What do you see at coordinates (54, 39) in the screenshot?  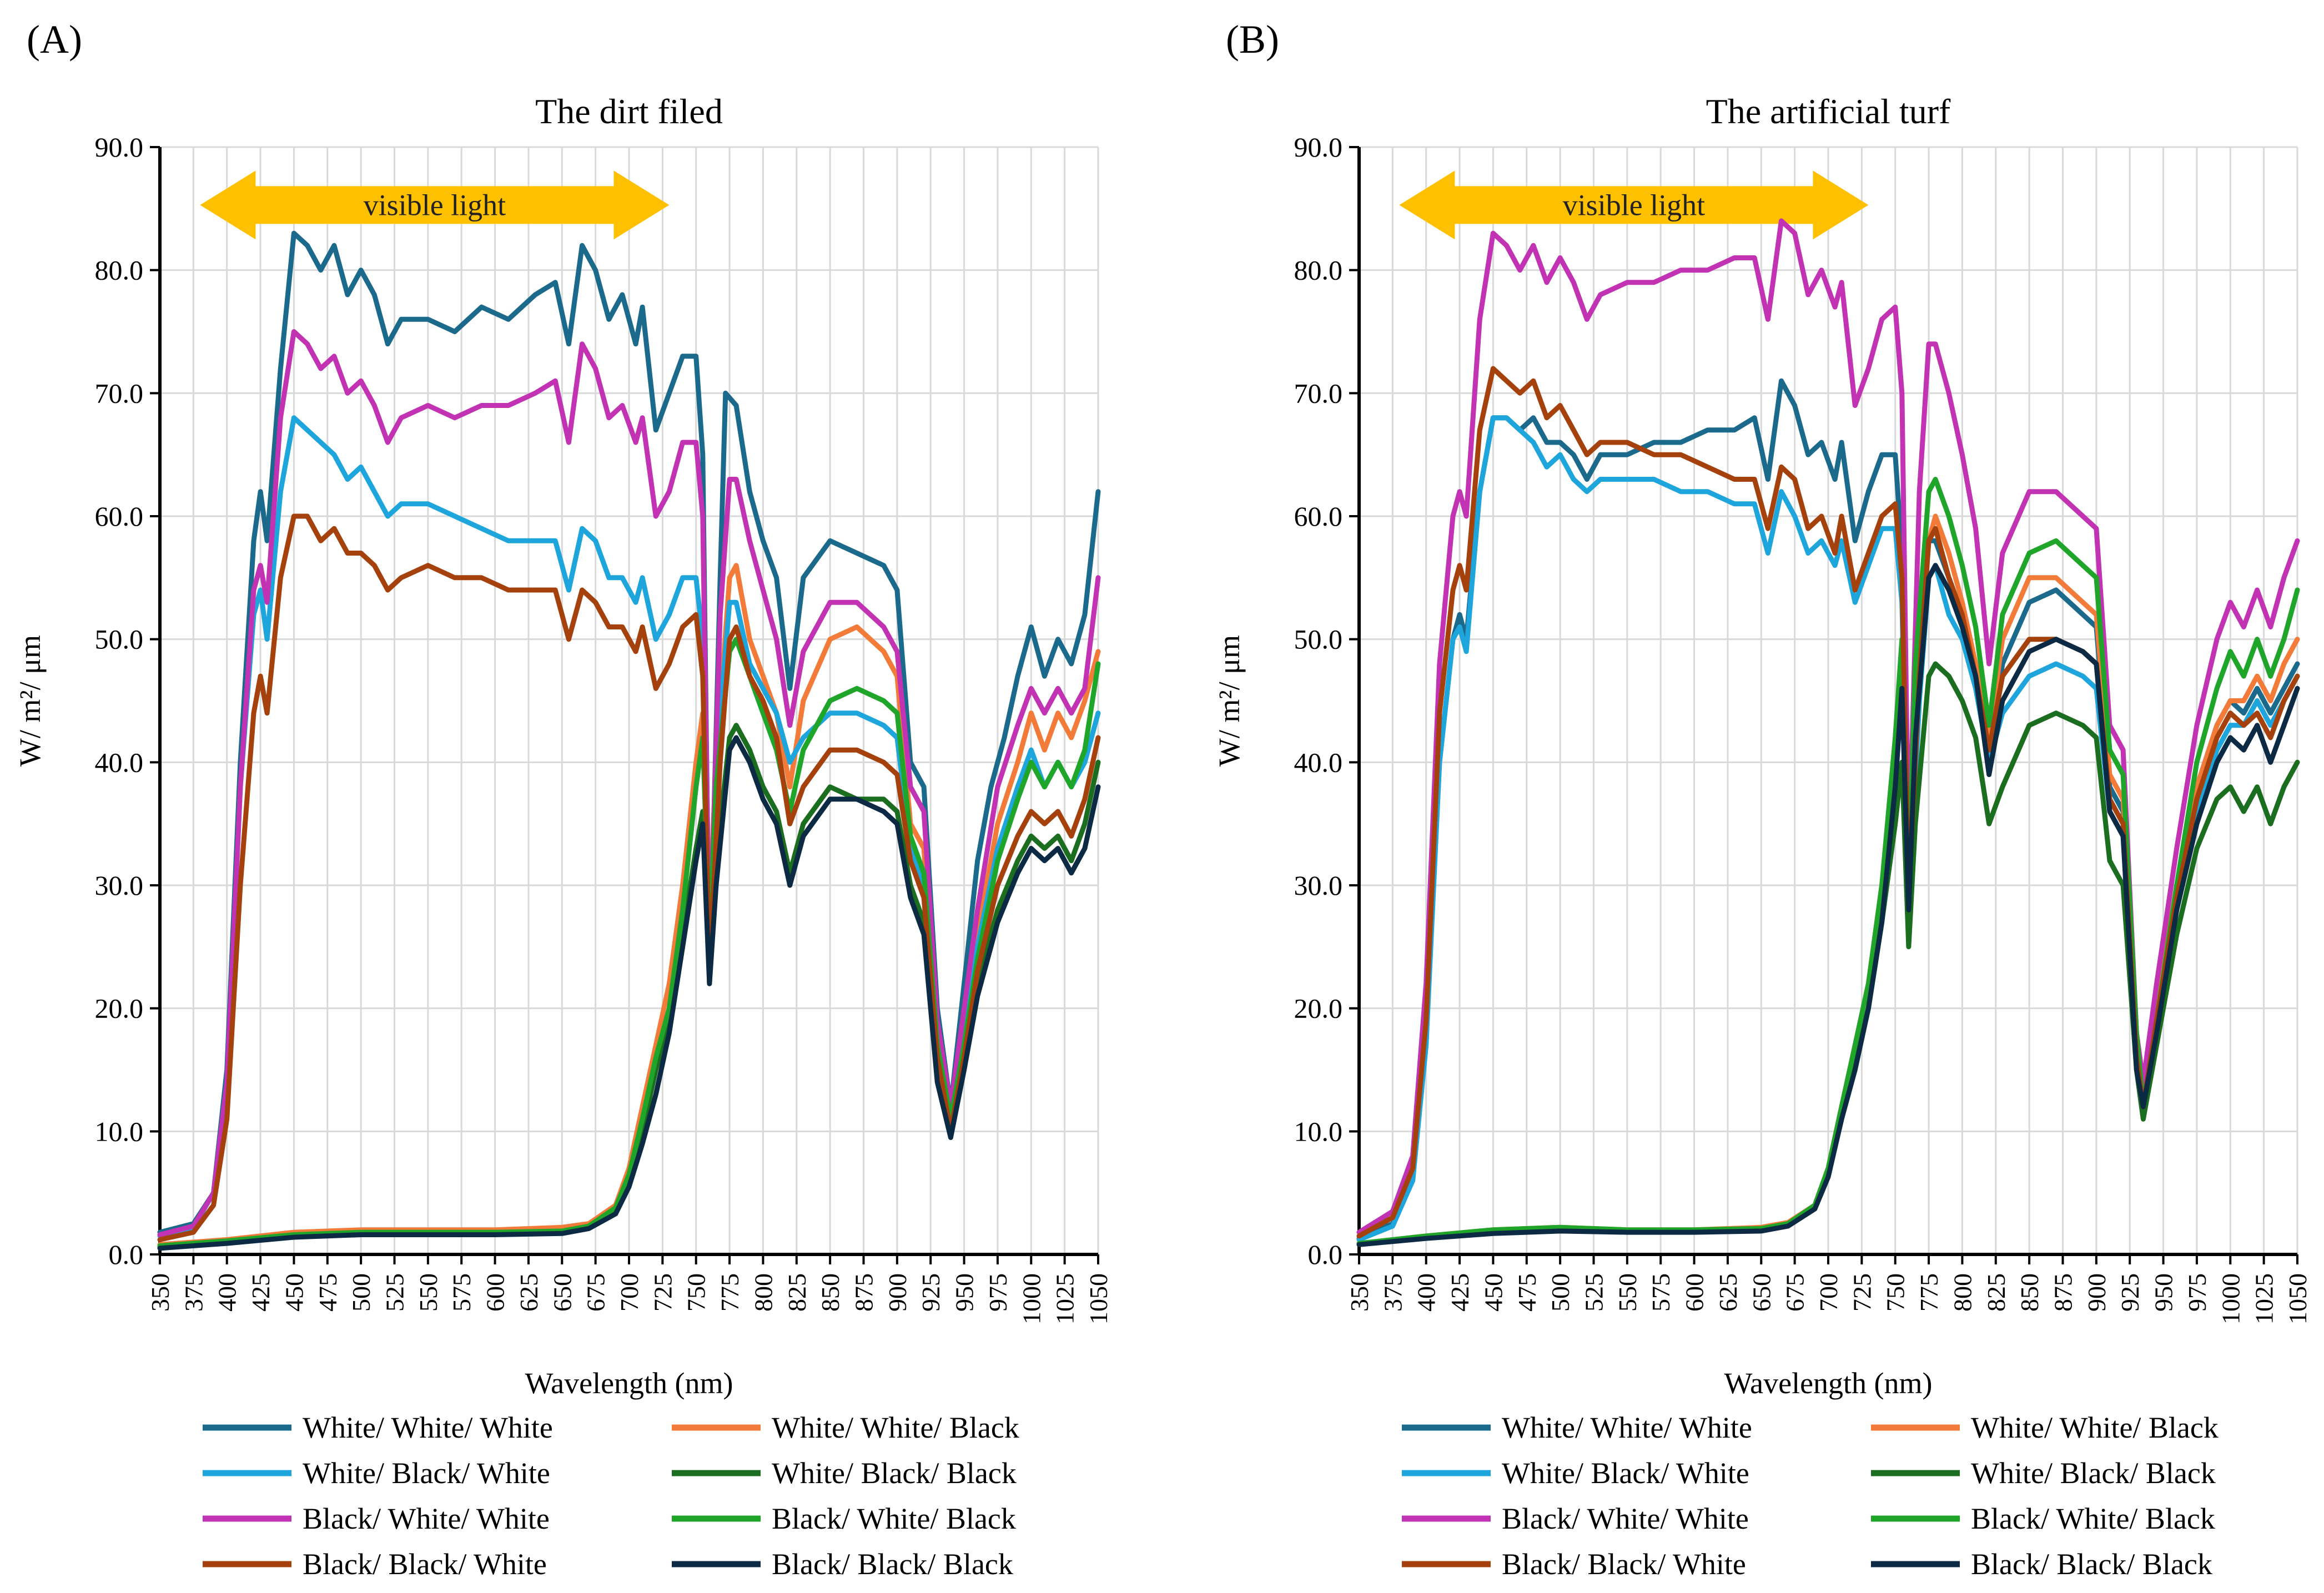 I see `panel-label: (A)` at bounding box center [54, 39].